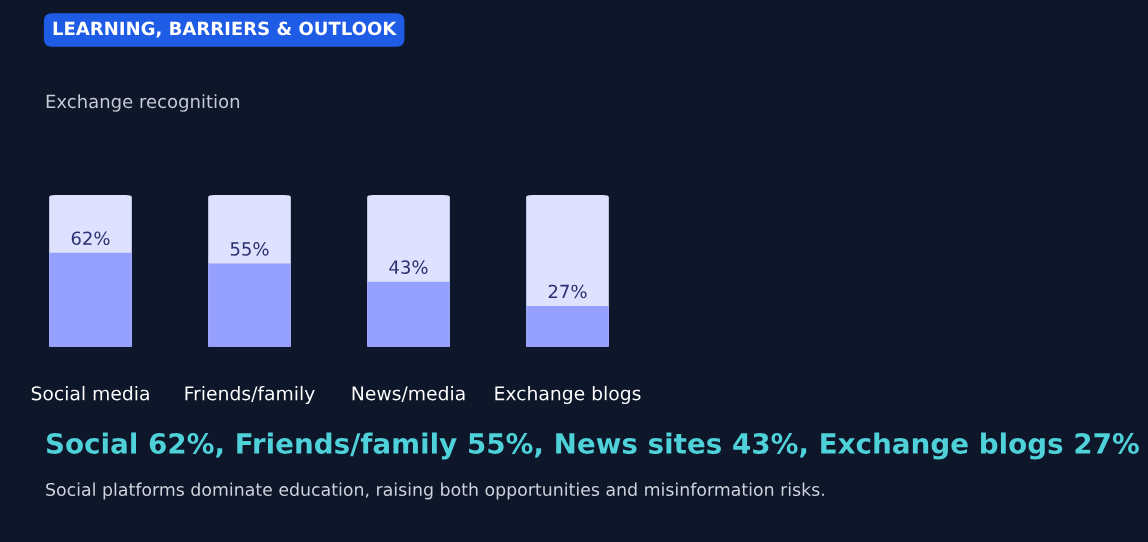  What do you see at coordinates (408, 393) in the screenshot?
I see `x-tick-label: News/media` at bounding box center [408, 393].